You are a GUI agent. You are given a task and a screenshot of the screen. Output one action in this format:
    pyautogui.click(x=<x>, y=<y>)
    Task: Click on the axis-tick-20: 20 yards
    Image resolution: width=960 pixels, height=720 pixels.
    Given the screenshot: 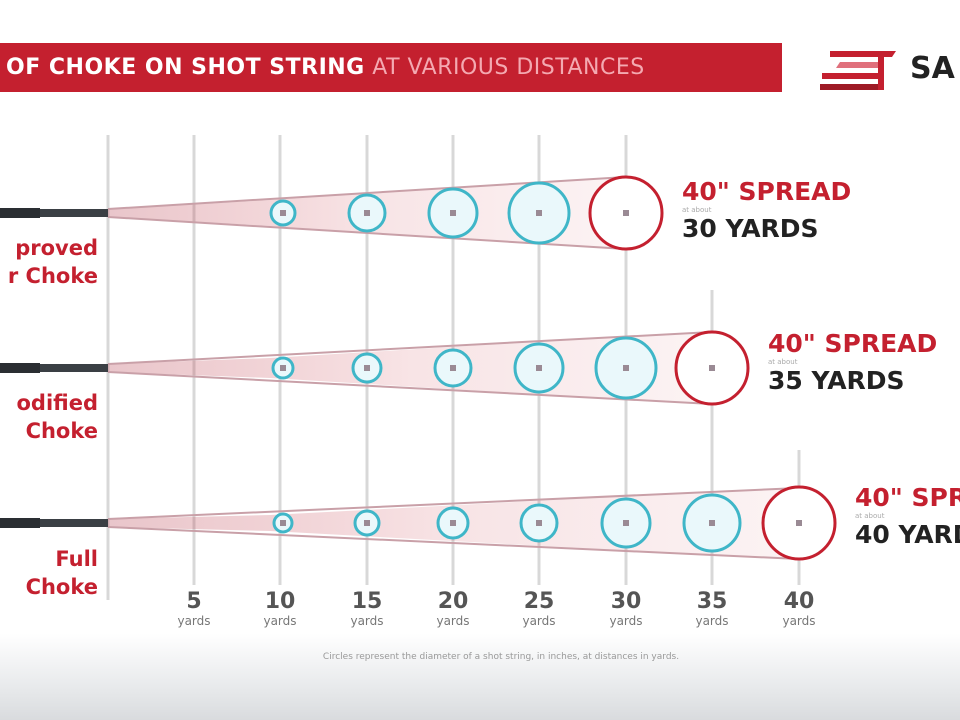 What is the action you would take?
    pyautogui.click(x=453, y=609)
    